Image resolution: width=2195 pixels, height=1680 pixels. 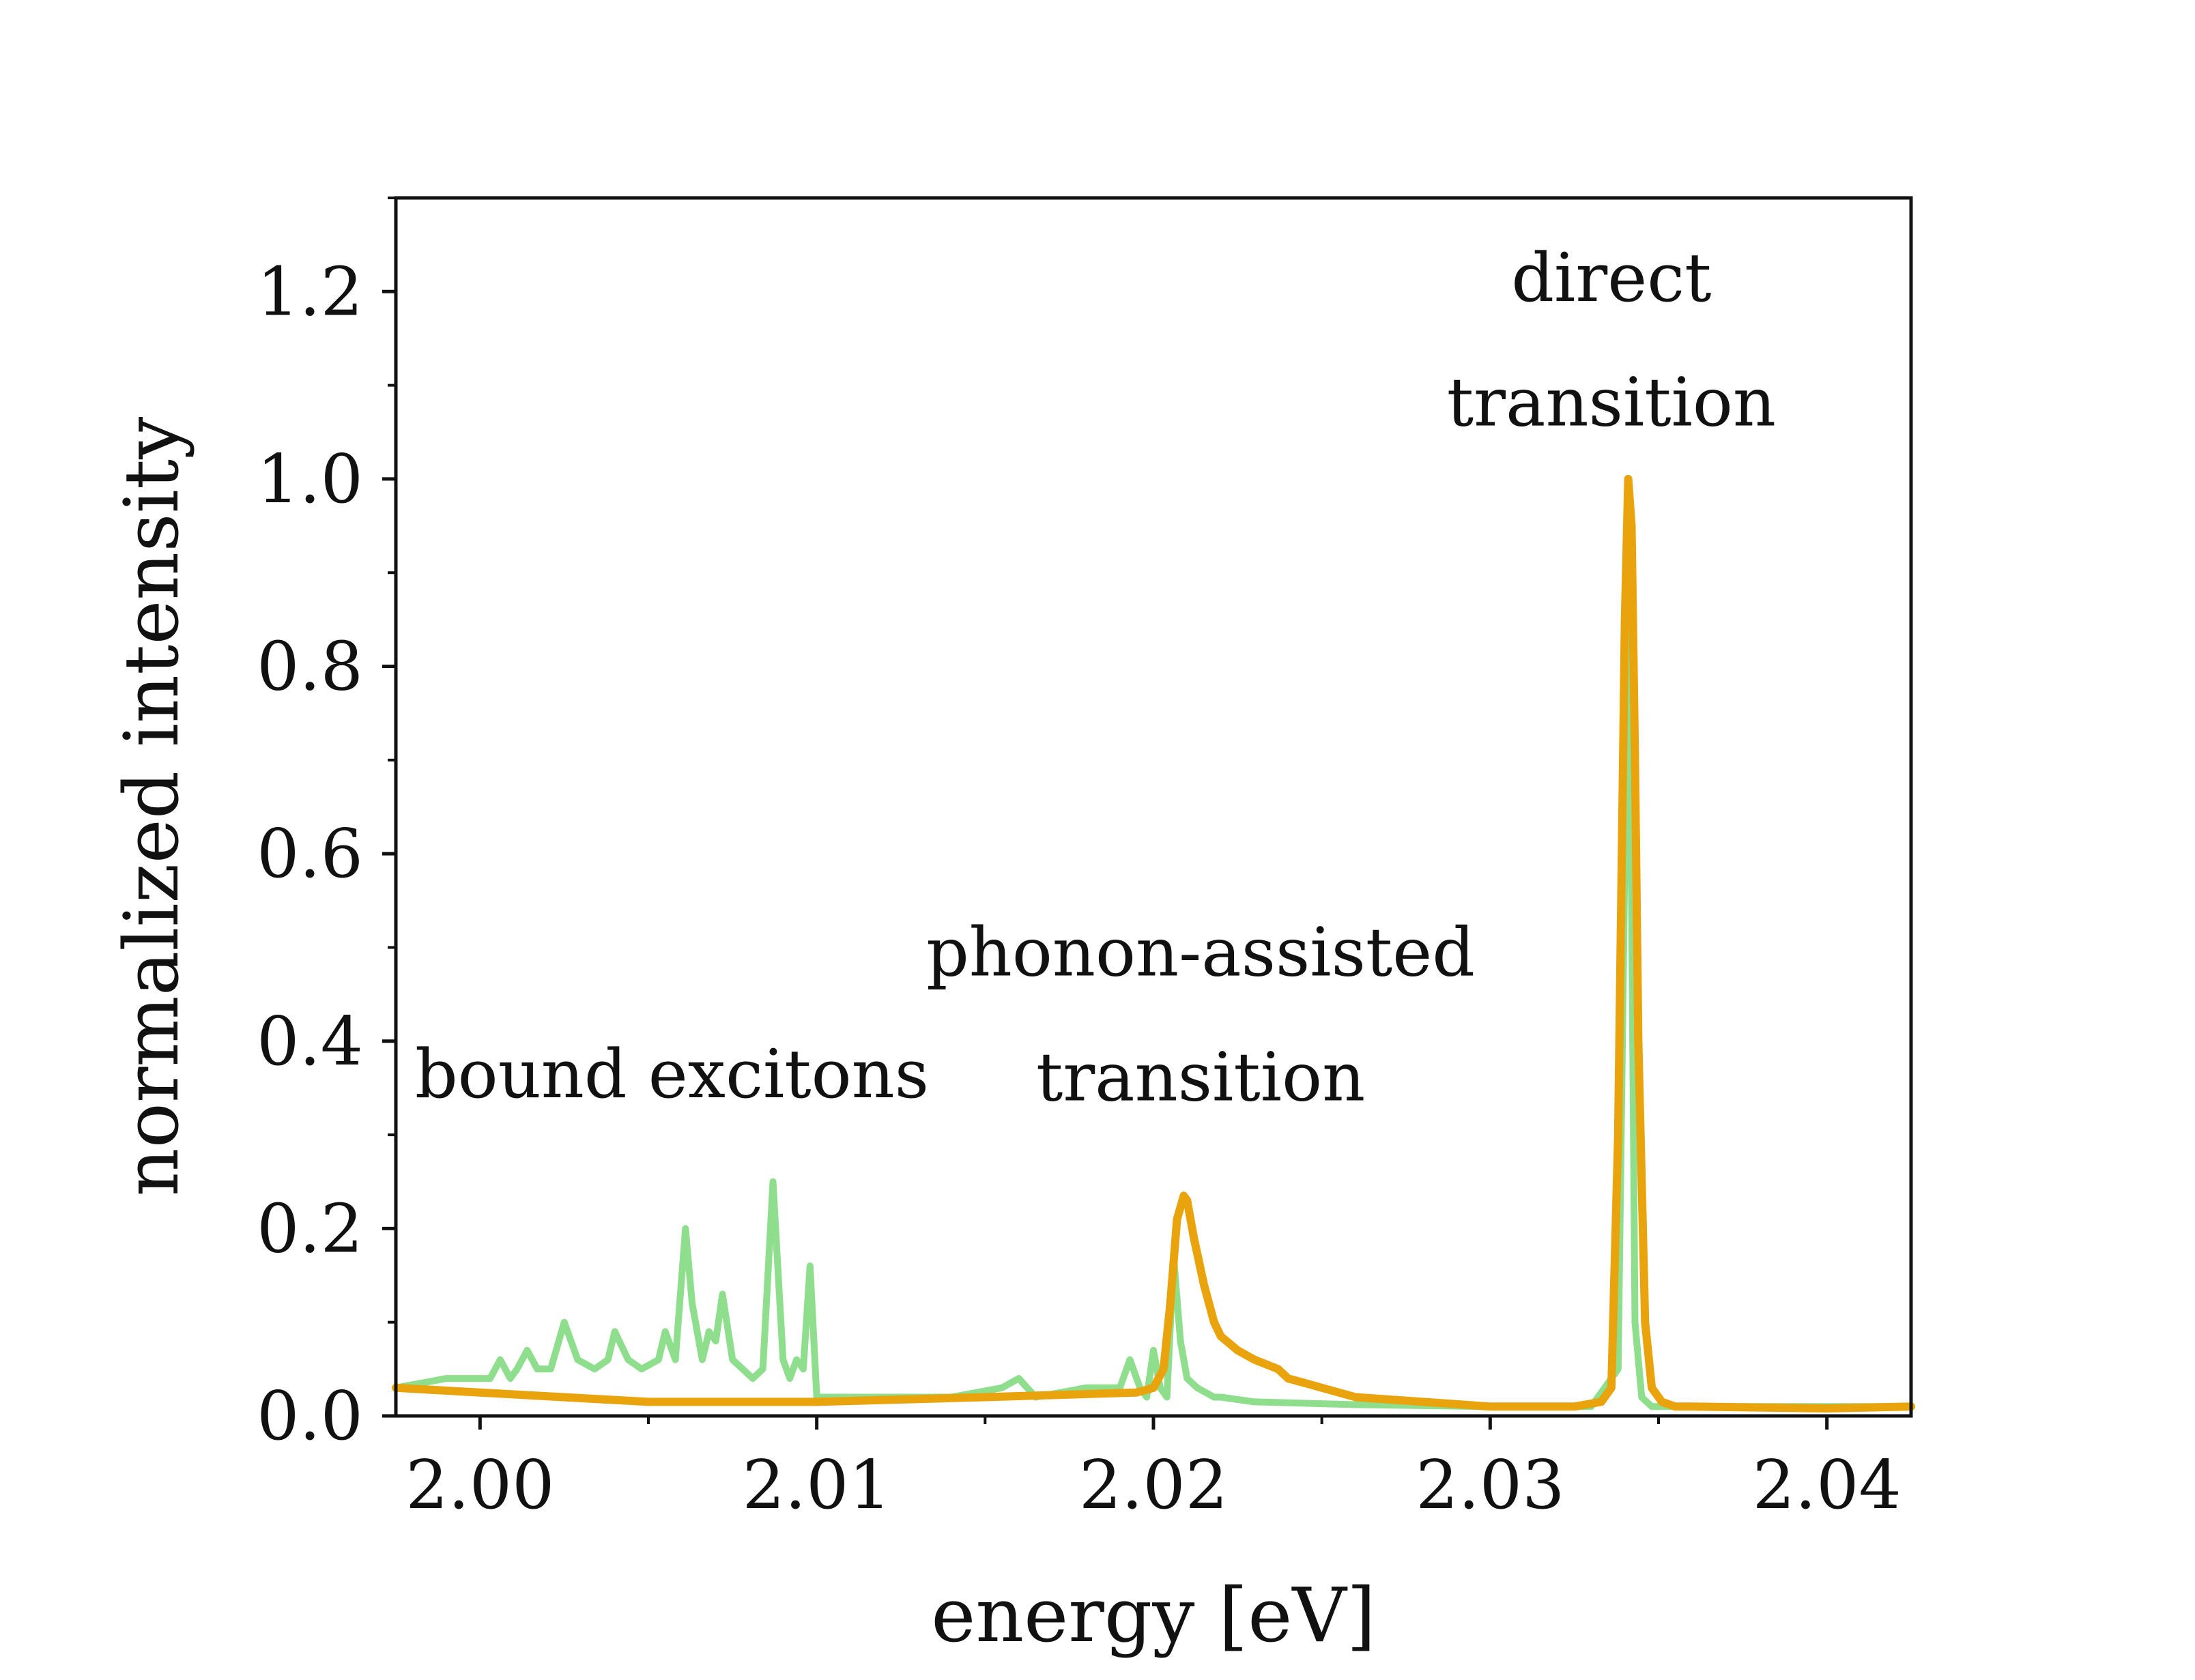 I want to click on y-axis-ticks: 0.0 0.2 0.4 0.6 0.8 1.0 1.2, so click(x=326, y=826).